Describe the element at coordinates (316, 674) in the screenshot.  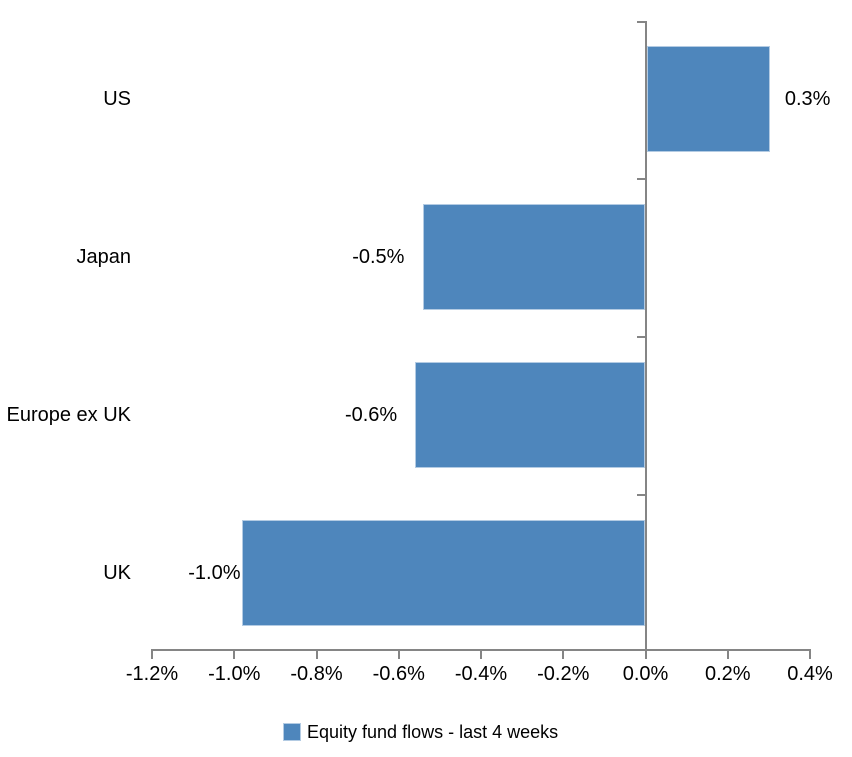
I see `x-axis-tick-label: -0.8%` at that location.